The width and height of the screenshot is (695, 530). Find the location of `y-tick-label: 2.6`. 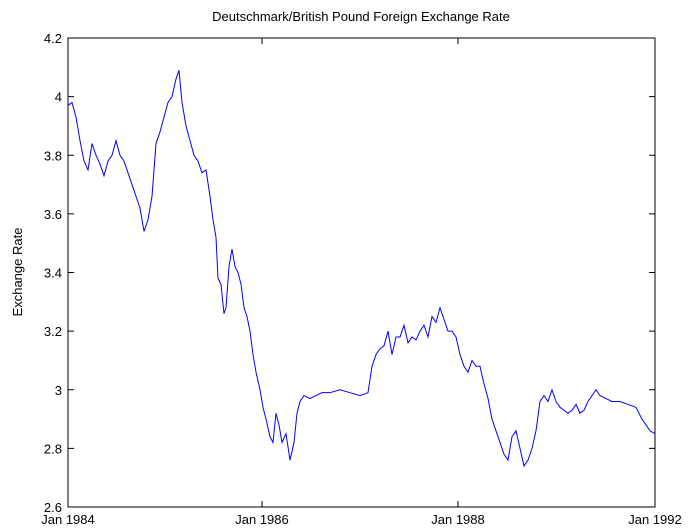

y-tick-label: 2.6 is located at coordinates (53, 507).